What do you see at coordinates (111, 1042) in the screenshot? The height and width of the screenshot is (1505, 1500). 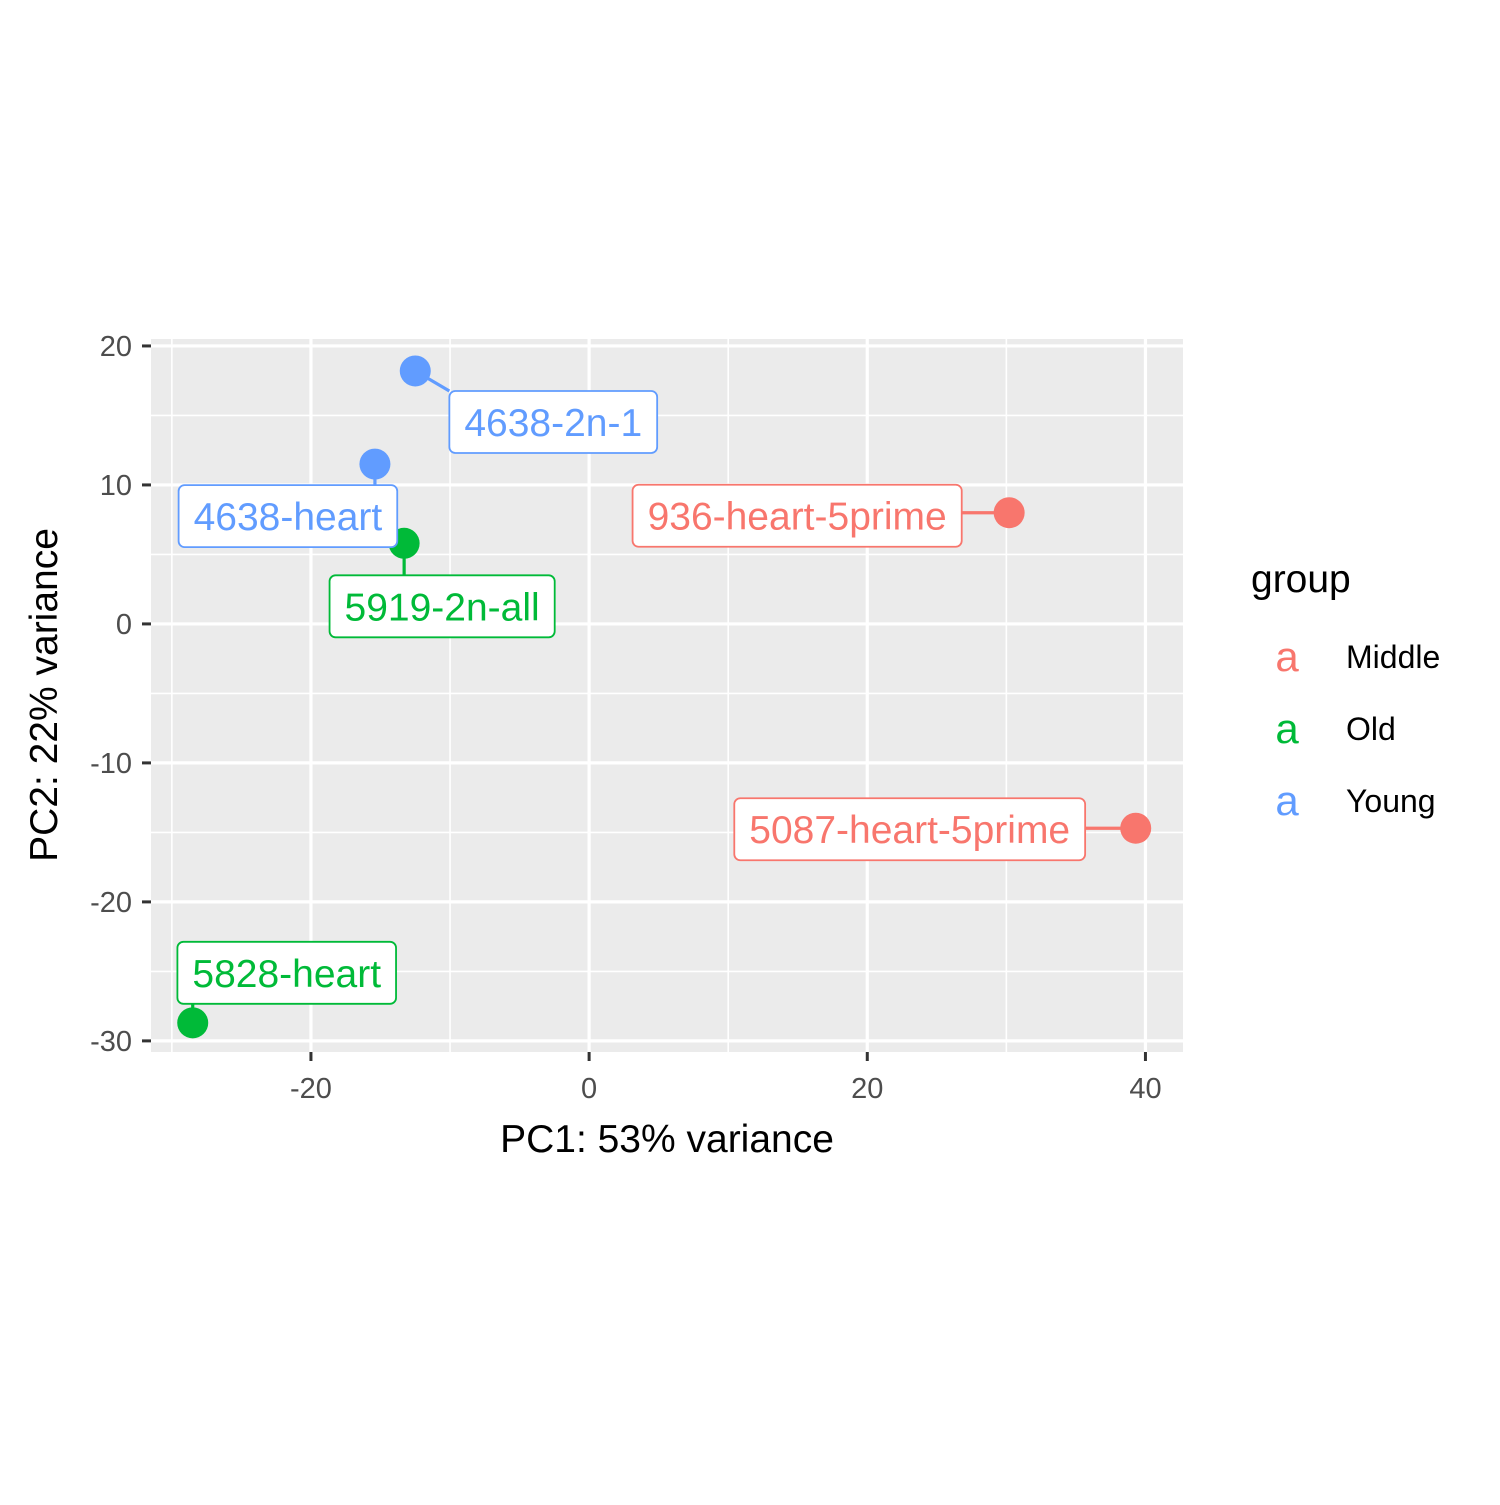 I see `y-tick-label: -30` at bounding box center [111, 1042].